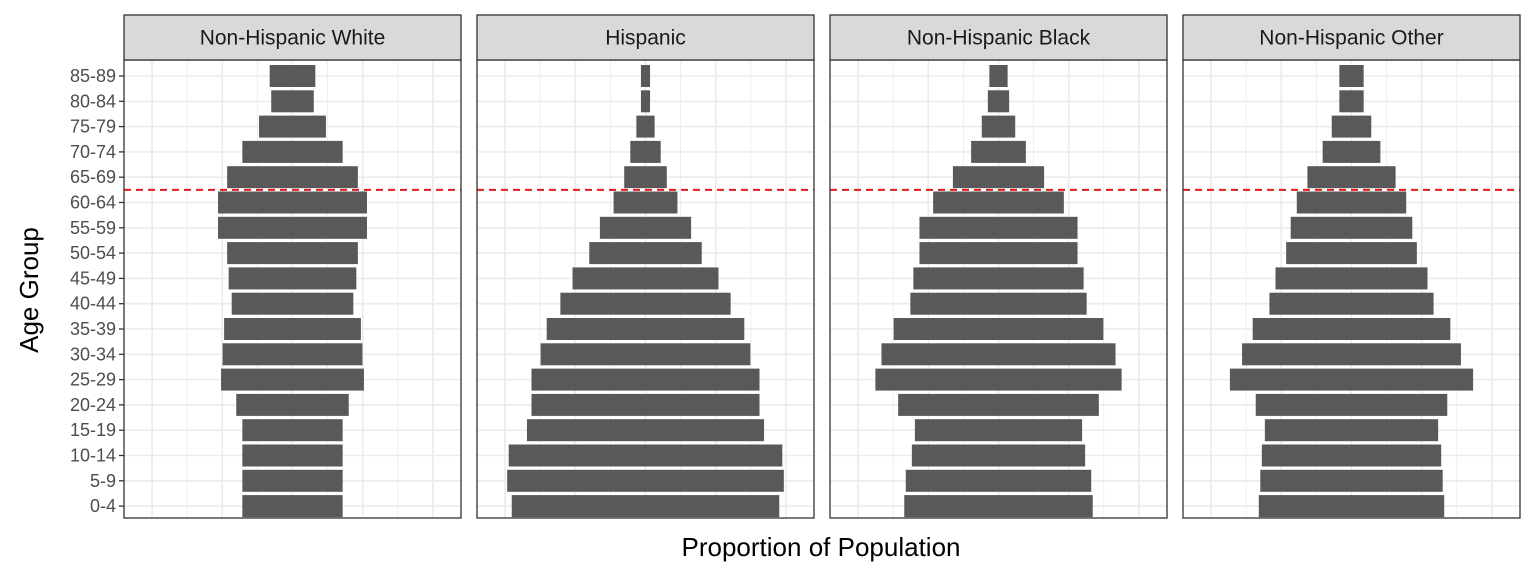 Image resolution: width=1536 pixels, height=576 pixels. Describe the element at coordinates (821, 547) in the screenshot. I see `x-axis-title: Proportion of Population` at that location.